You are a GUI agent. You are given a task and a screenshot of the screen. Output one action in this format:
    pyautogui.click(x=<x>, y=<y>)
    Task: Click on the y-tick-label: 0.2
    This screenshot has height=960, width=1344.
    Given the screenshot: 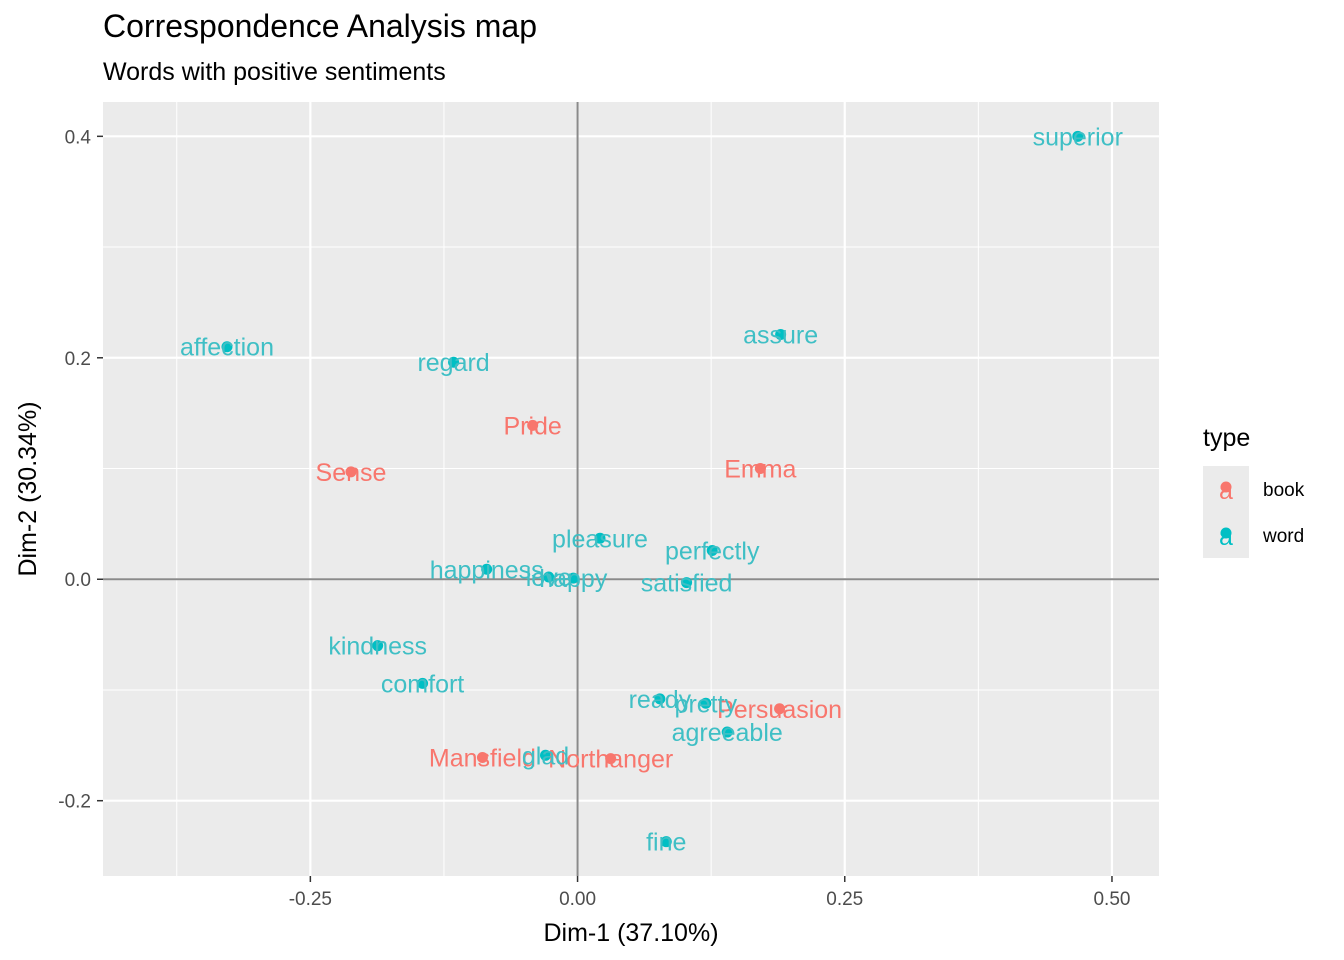 What is the action you would take?
    pyautogui.click(x=78, y=359)
    